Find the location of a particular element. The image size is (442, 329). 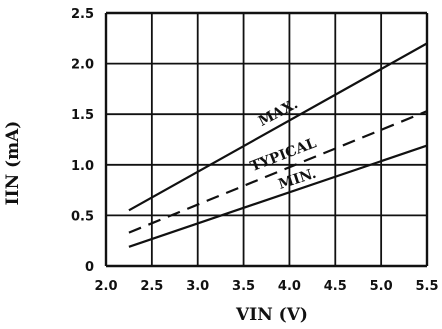

x-tick-label-2.0: 2.0 is located at coordinates (105, 286).